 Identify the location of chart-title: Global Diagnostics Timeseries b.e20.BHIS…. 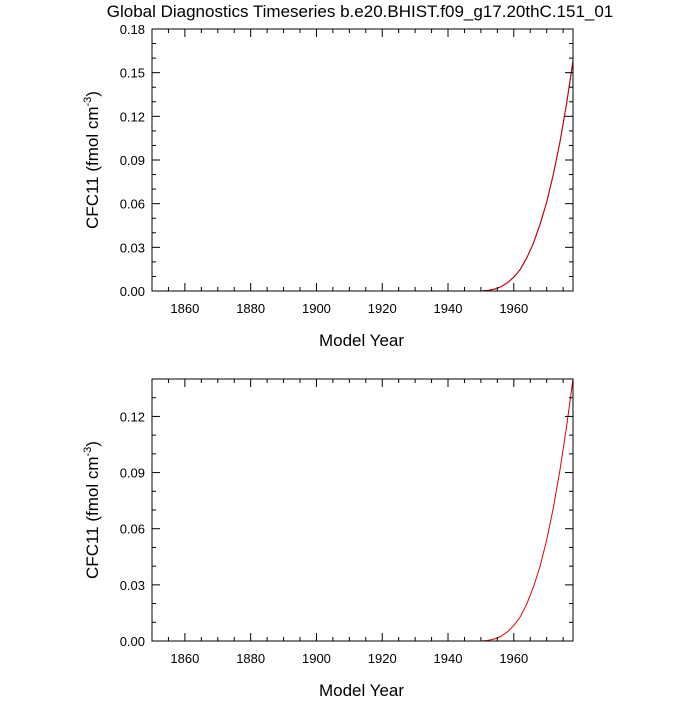
(360, 11).